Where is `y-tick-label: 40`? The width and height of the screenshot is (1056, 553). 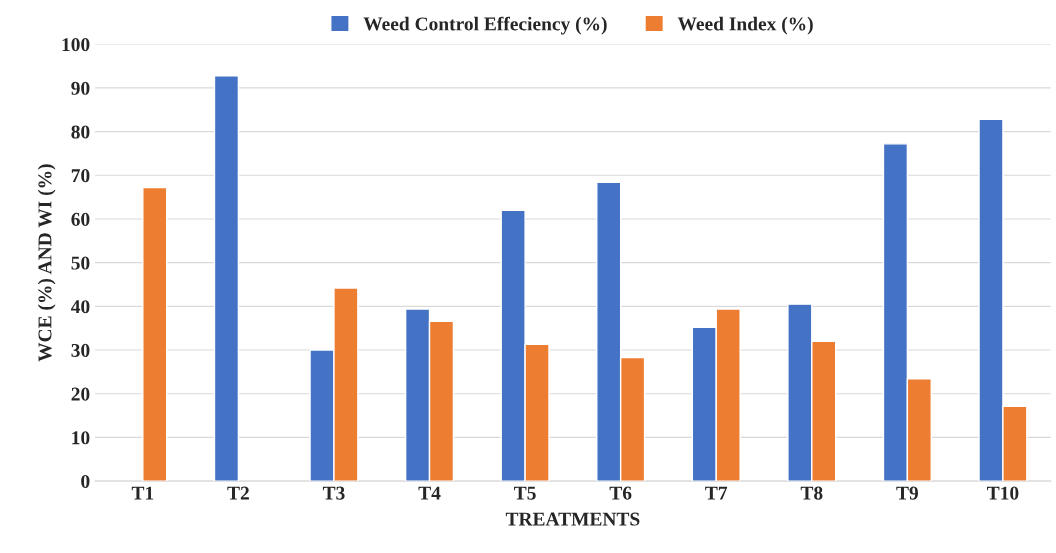
y-tick-label: 40 is located at coordinates (80, 307).